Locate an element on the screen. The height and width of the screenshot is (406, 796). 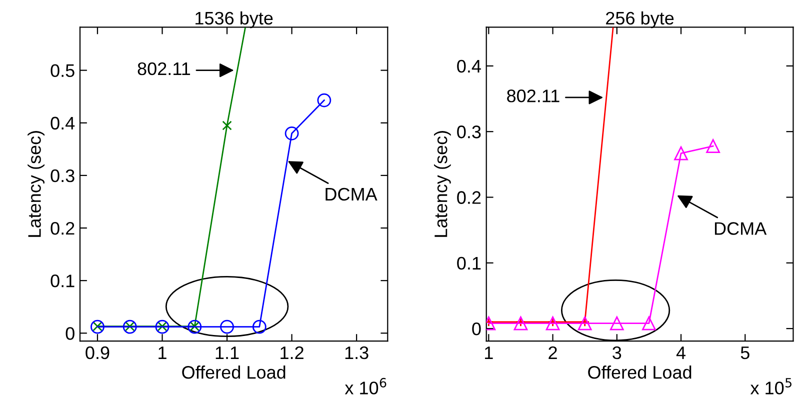
y-tick-label: 0.5 is located at coordinates (62, 71).